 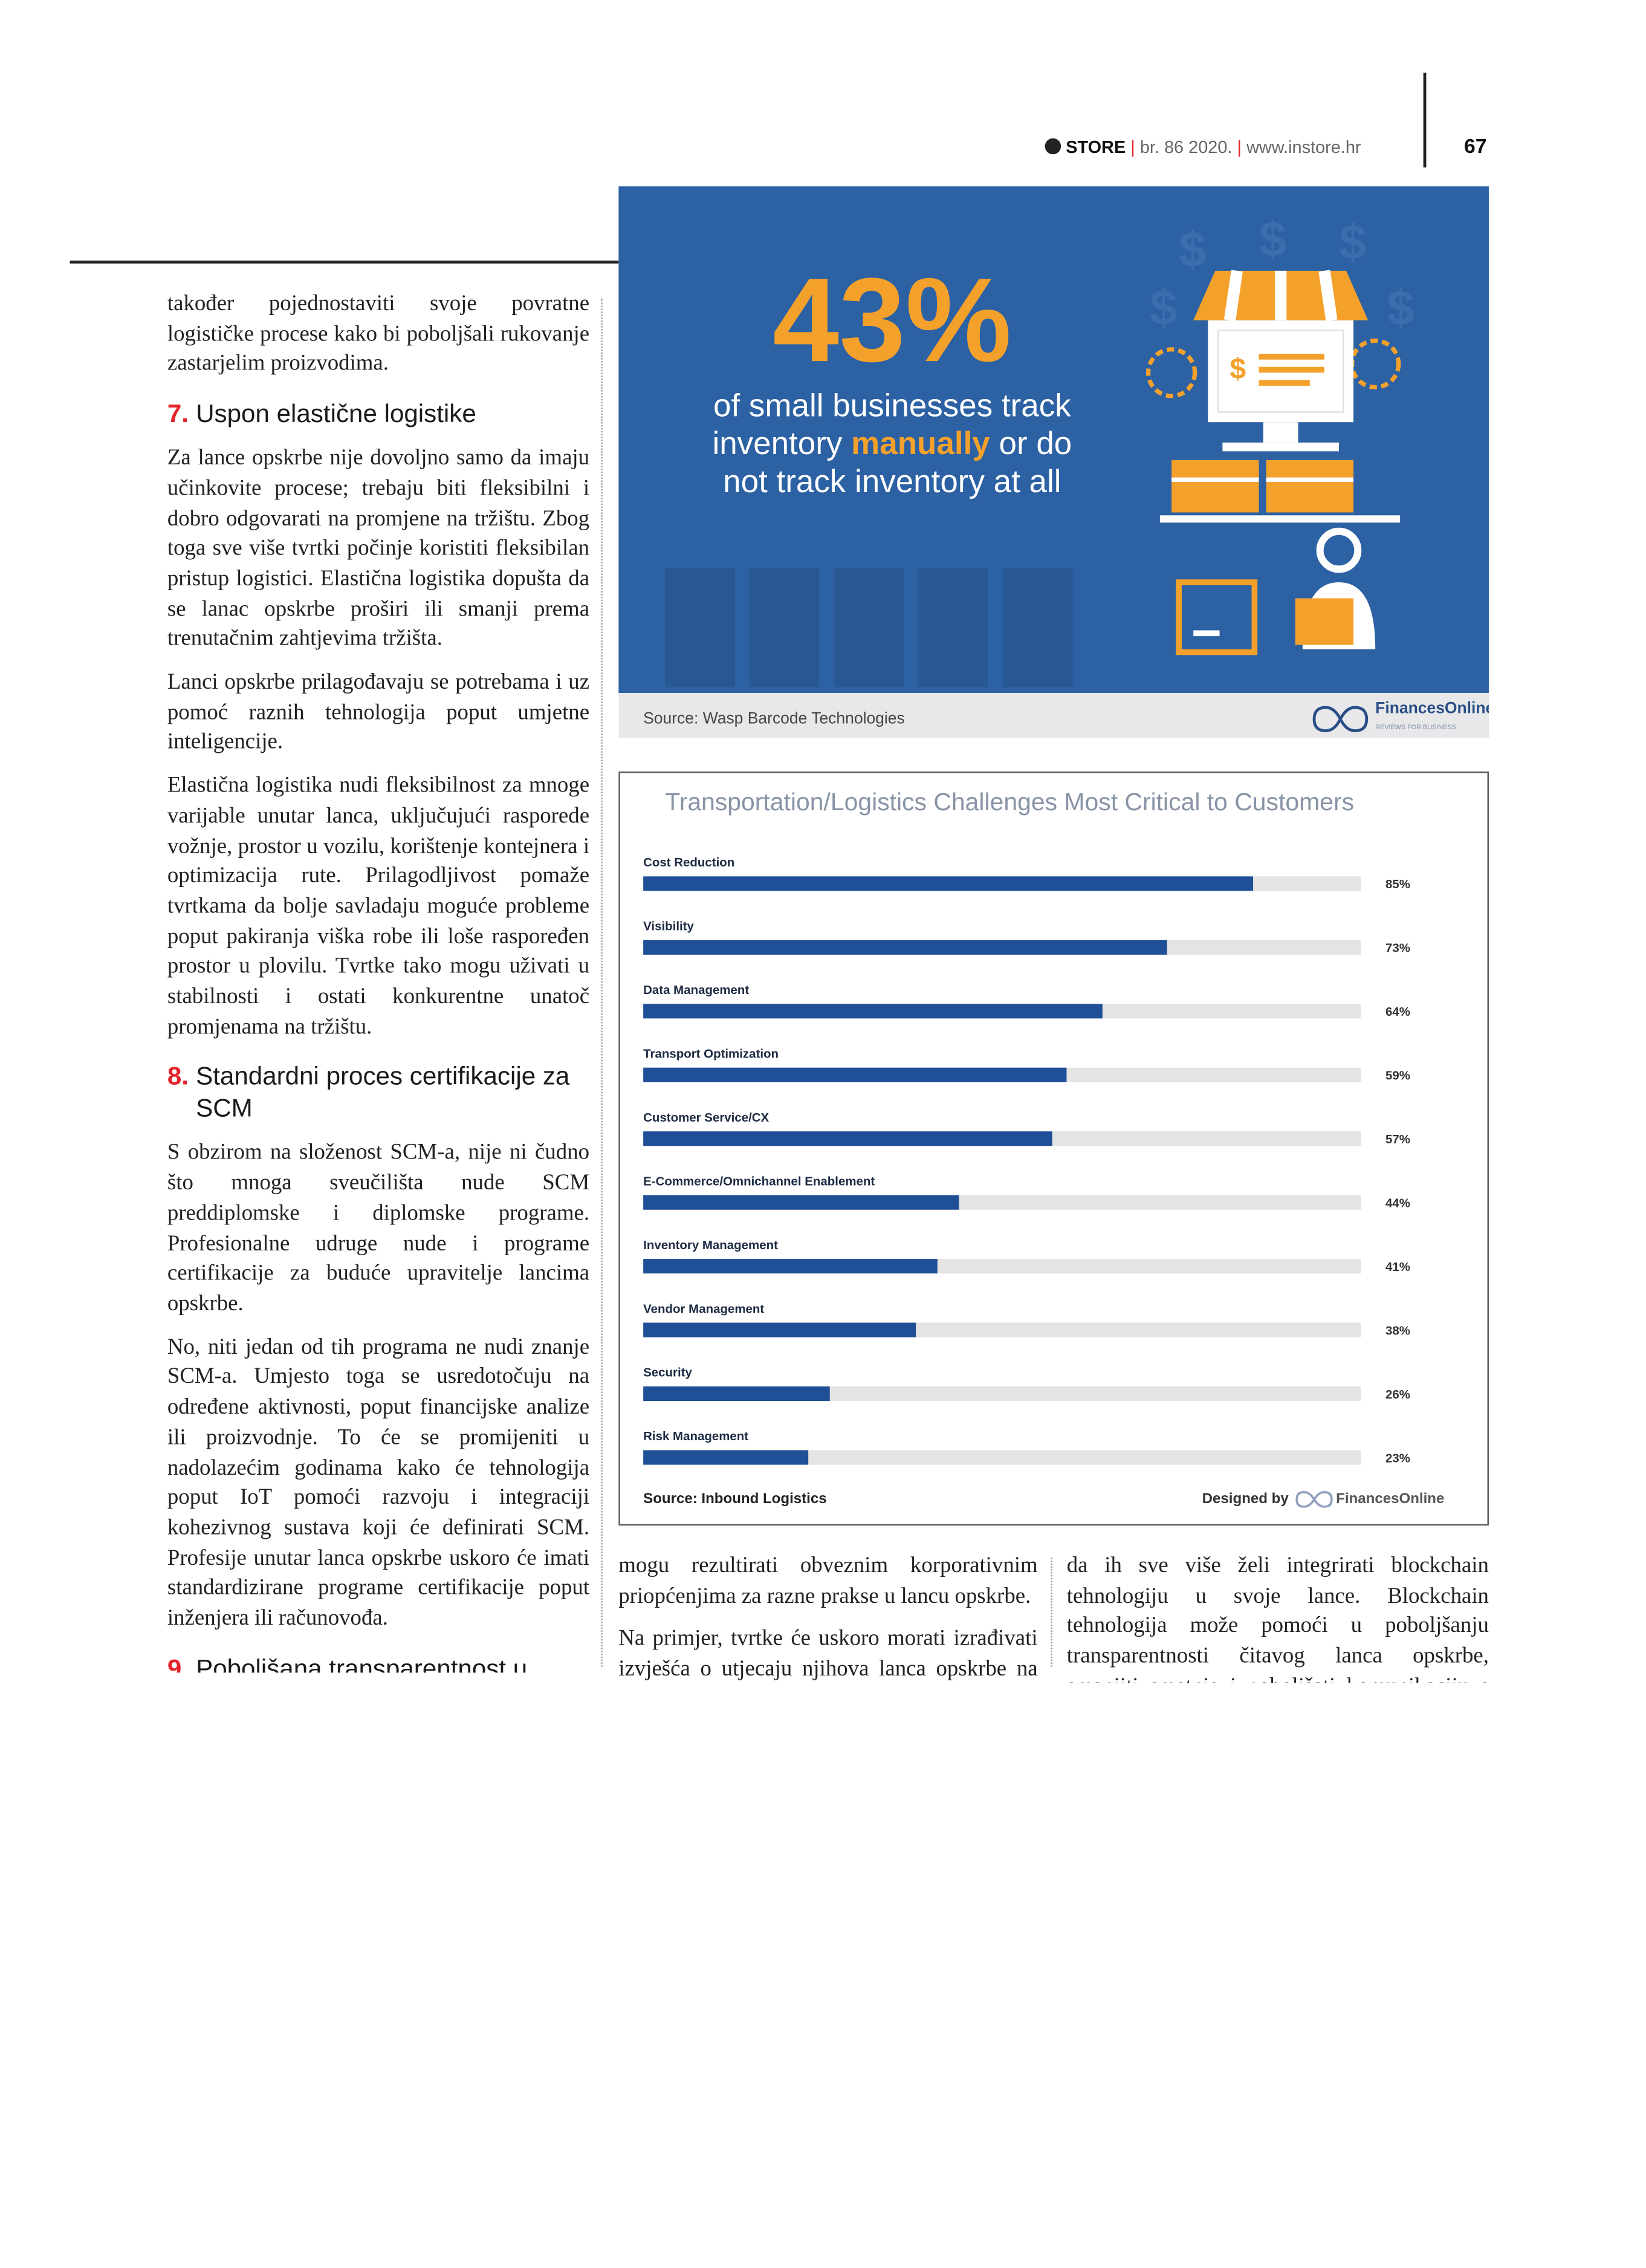 I want to click on category-label: Security, so click(x=667, y=1373).